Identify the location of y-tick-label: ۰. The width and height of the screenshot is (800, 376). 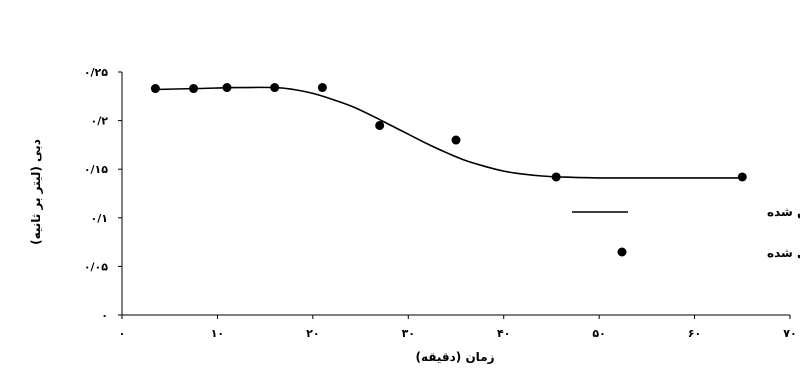
(104, 315).